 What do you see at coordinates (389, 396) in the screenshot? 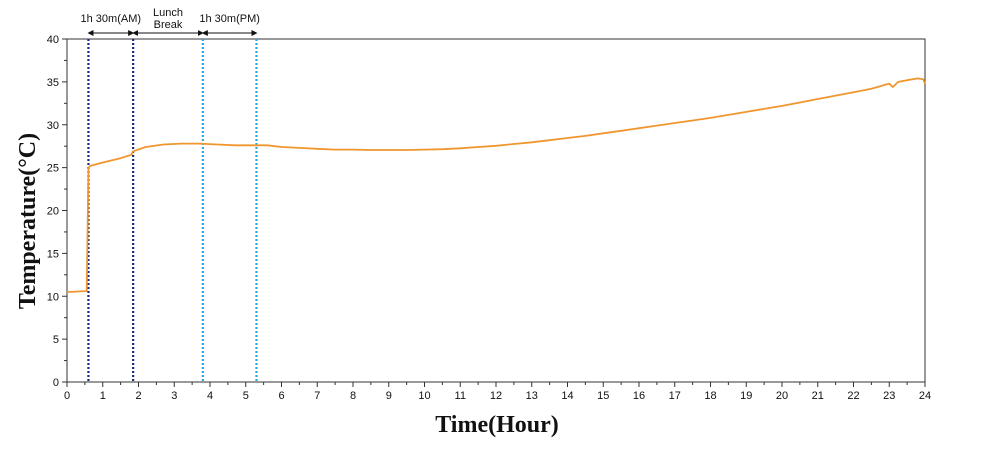
I see `x-tick-label: 9` at bounding box center [389, 396].